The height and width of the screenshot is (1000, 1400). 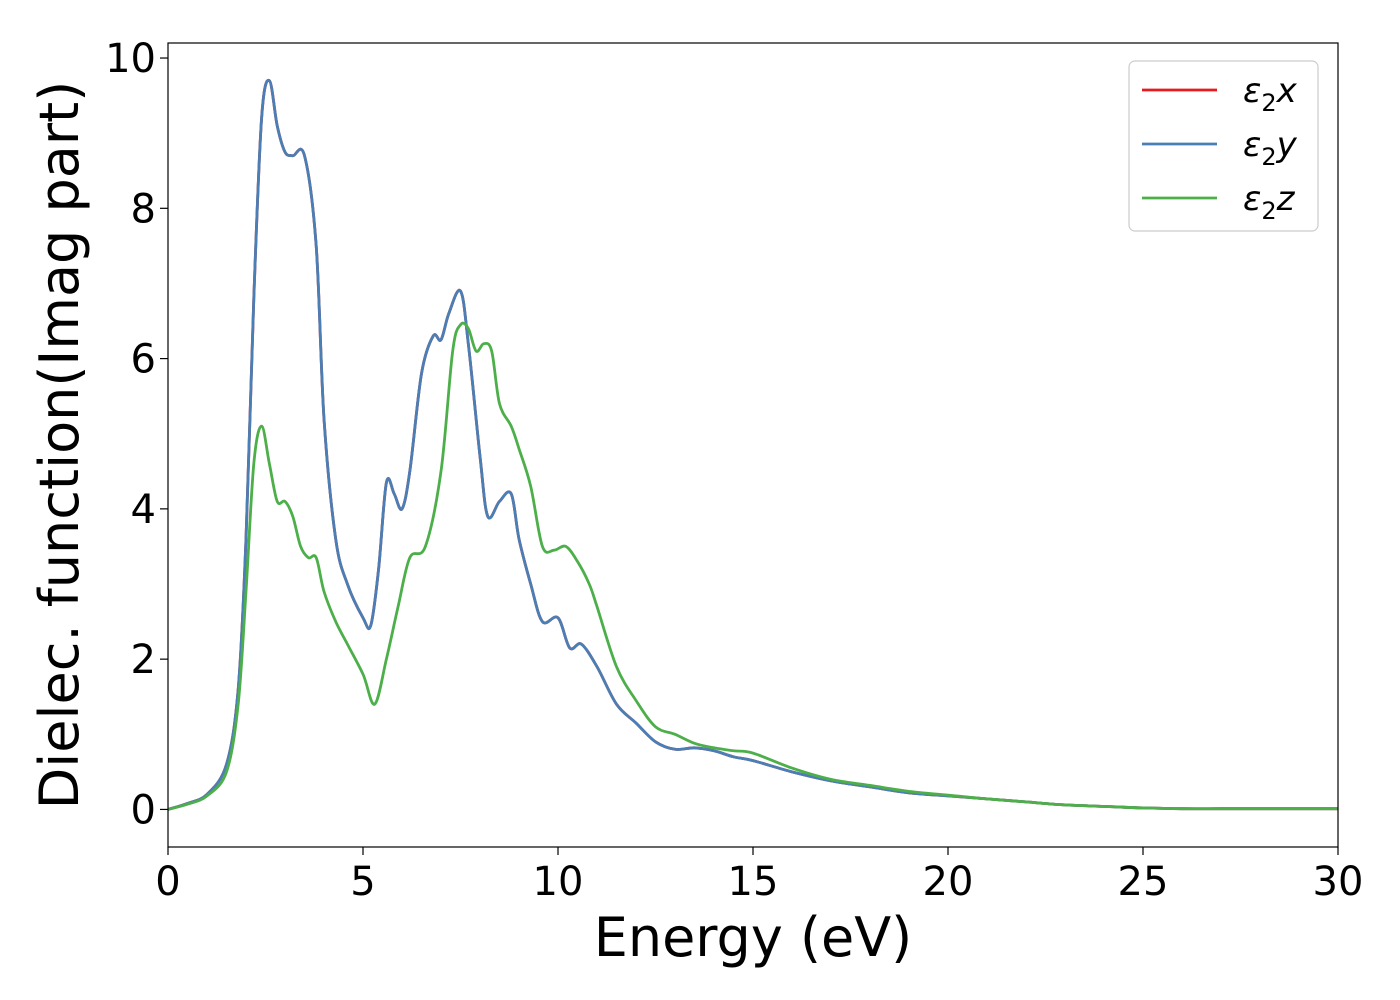 I want to click on legend: ε2x ε2y ε2z, so click(x=1223, y=146).